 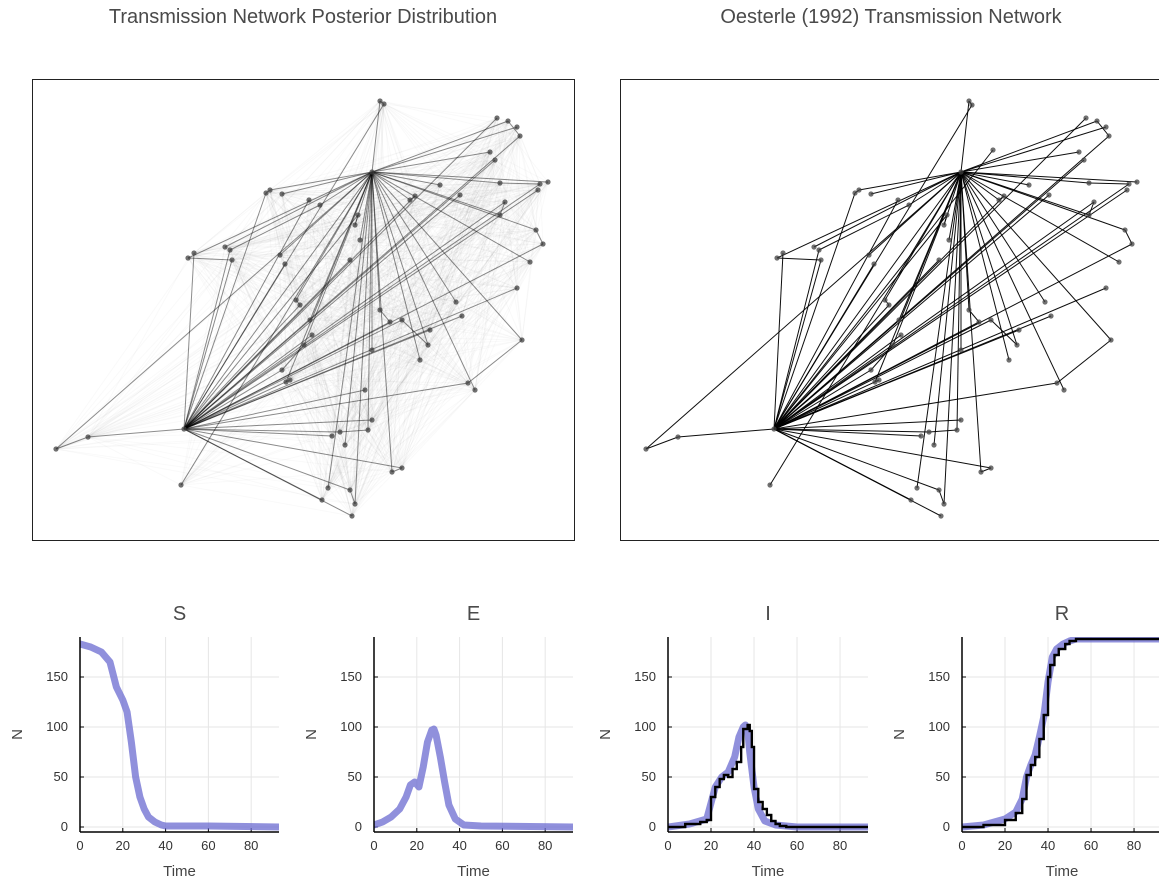 What do you see at coordinates (667, 845) in the screenshot?
I see `x-tick-label: 0` at bounding box center [667, 845].